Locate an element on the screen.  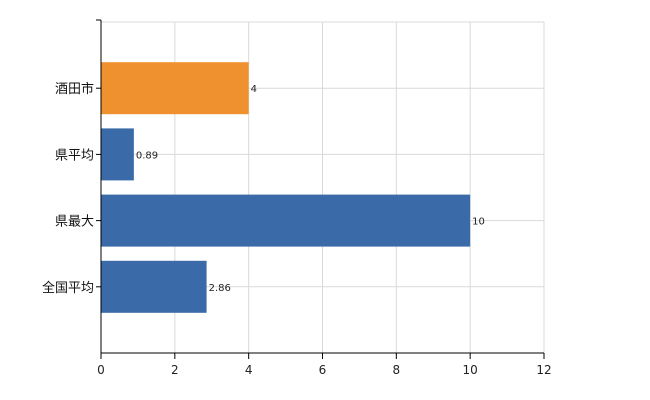
x-tick-label-5: 10 is located at coordinates (470, 370).